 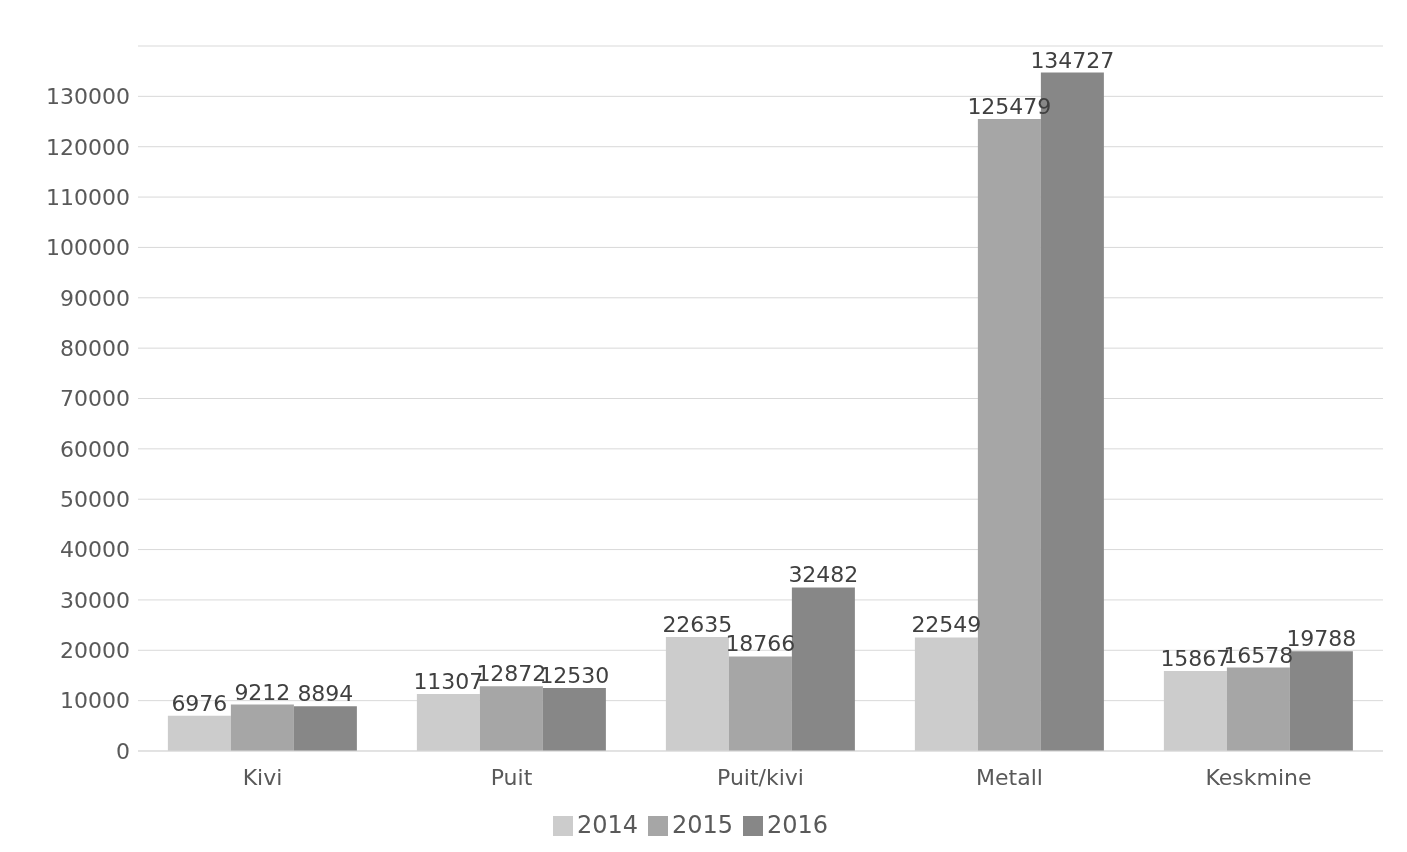 What do you see at coordinates (88, 97) in the screenshot?
I see `y-tick-label: 130000` at bounding box center [88, 97].